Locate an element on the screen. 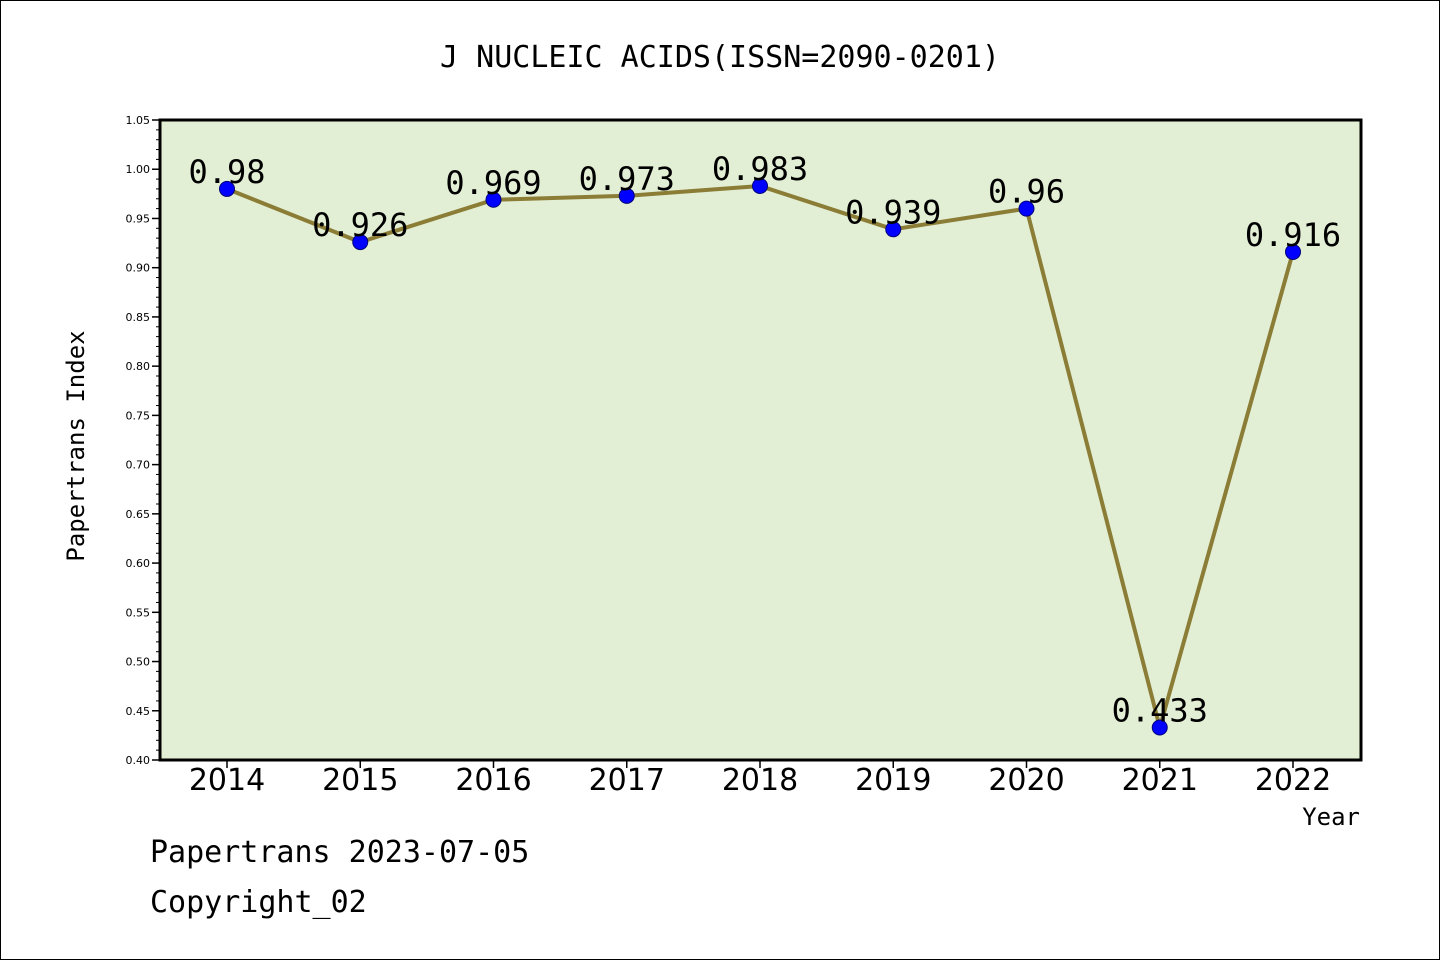 The width and height of the screenshot is (1440, 960). data-label: 0.98 is located at coordinates (226, 172).